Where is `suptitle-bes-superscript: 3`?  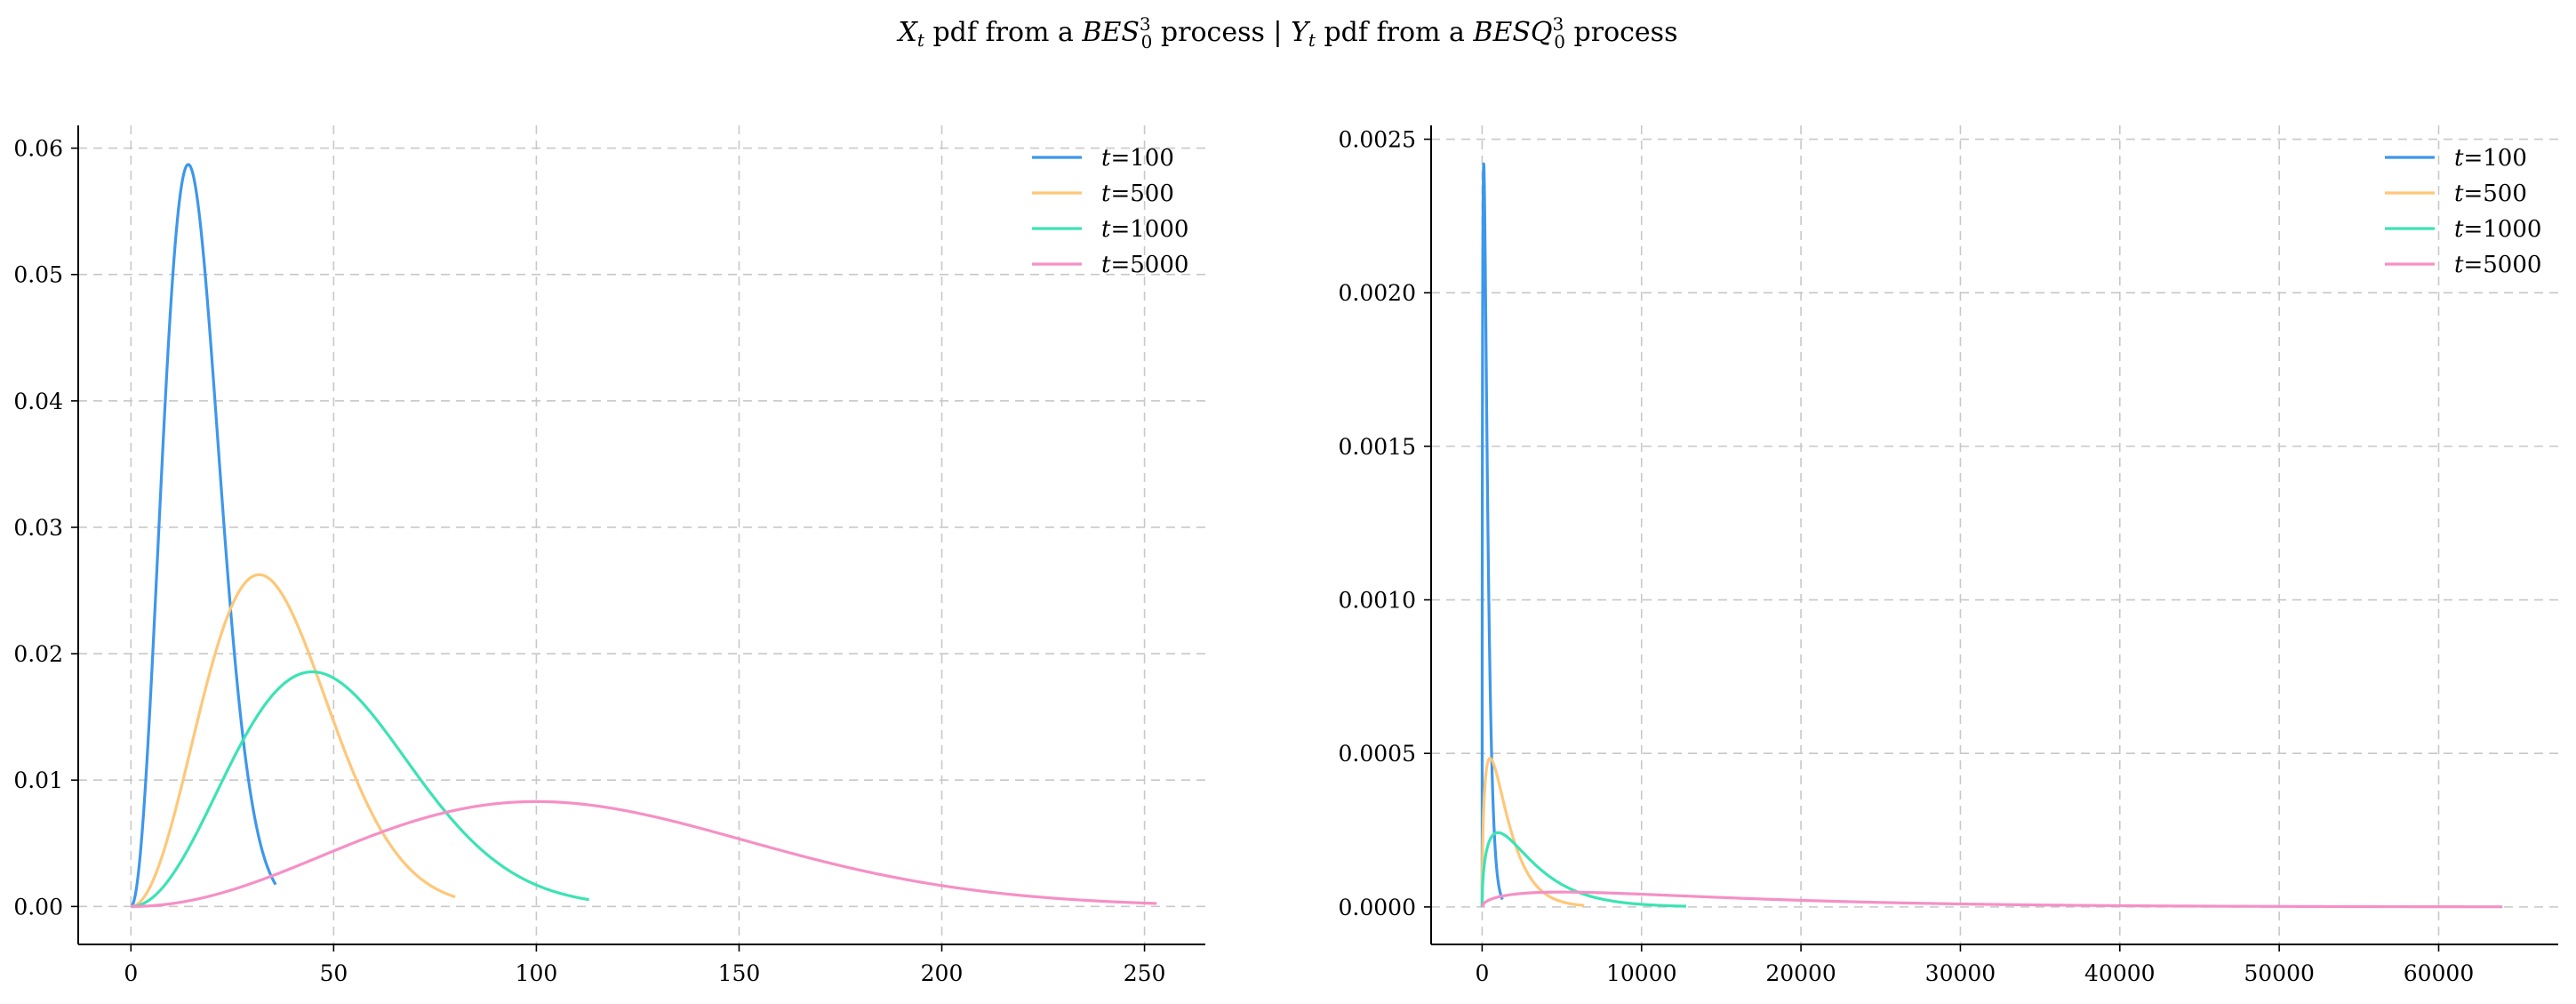
suptitle-bes-superscript: 3 is located at coordinates (1145, 24).